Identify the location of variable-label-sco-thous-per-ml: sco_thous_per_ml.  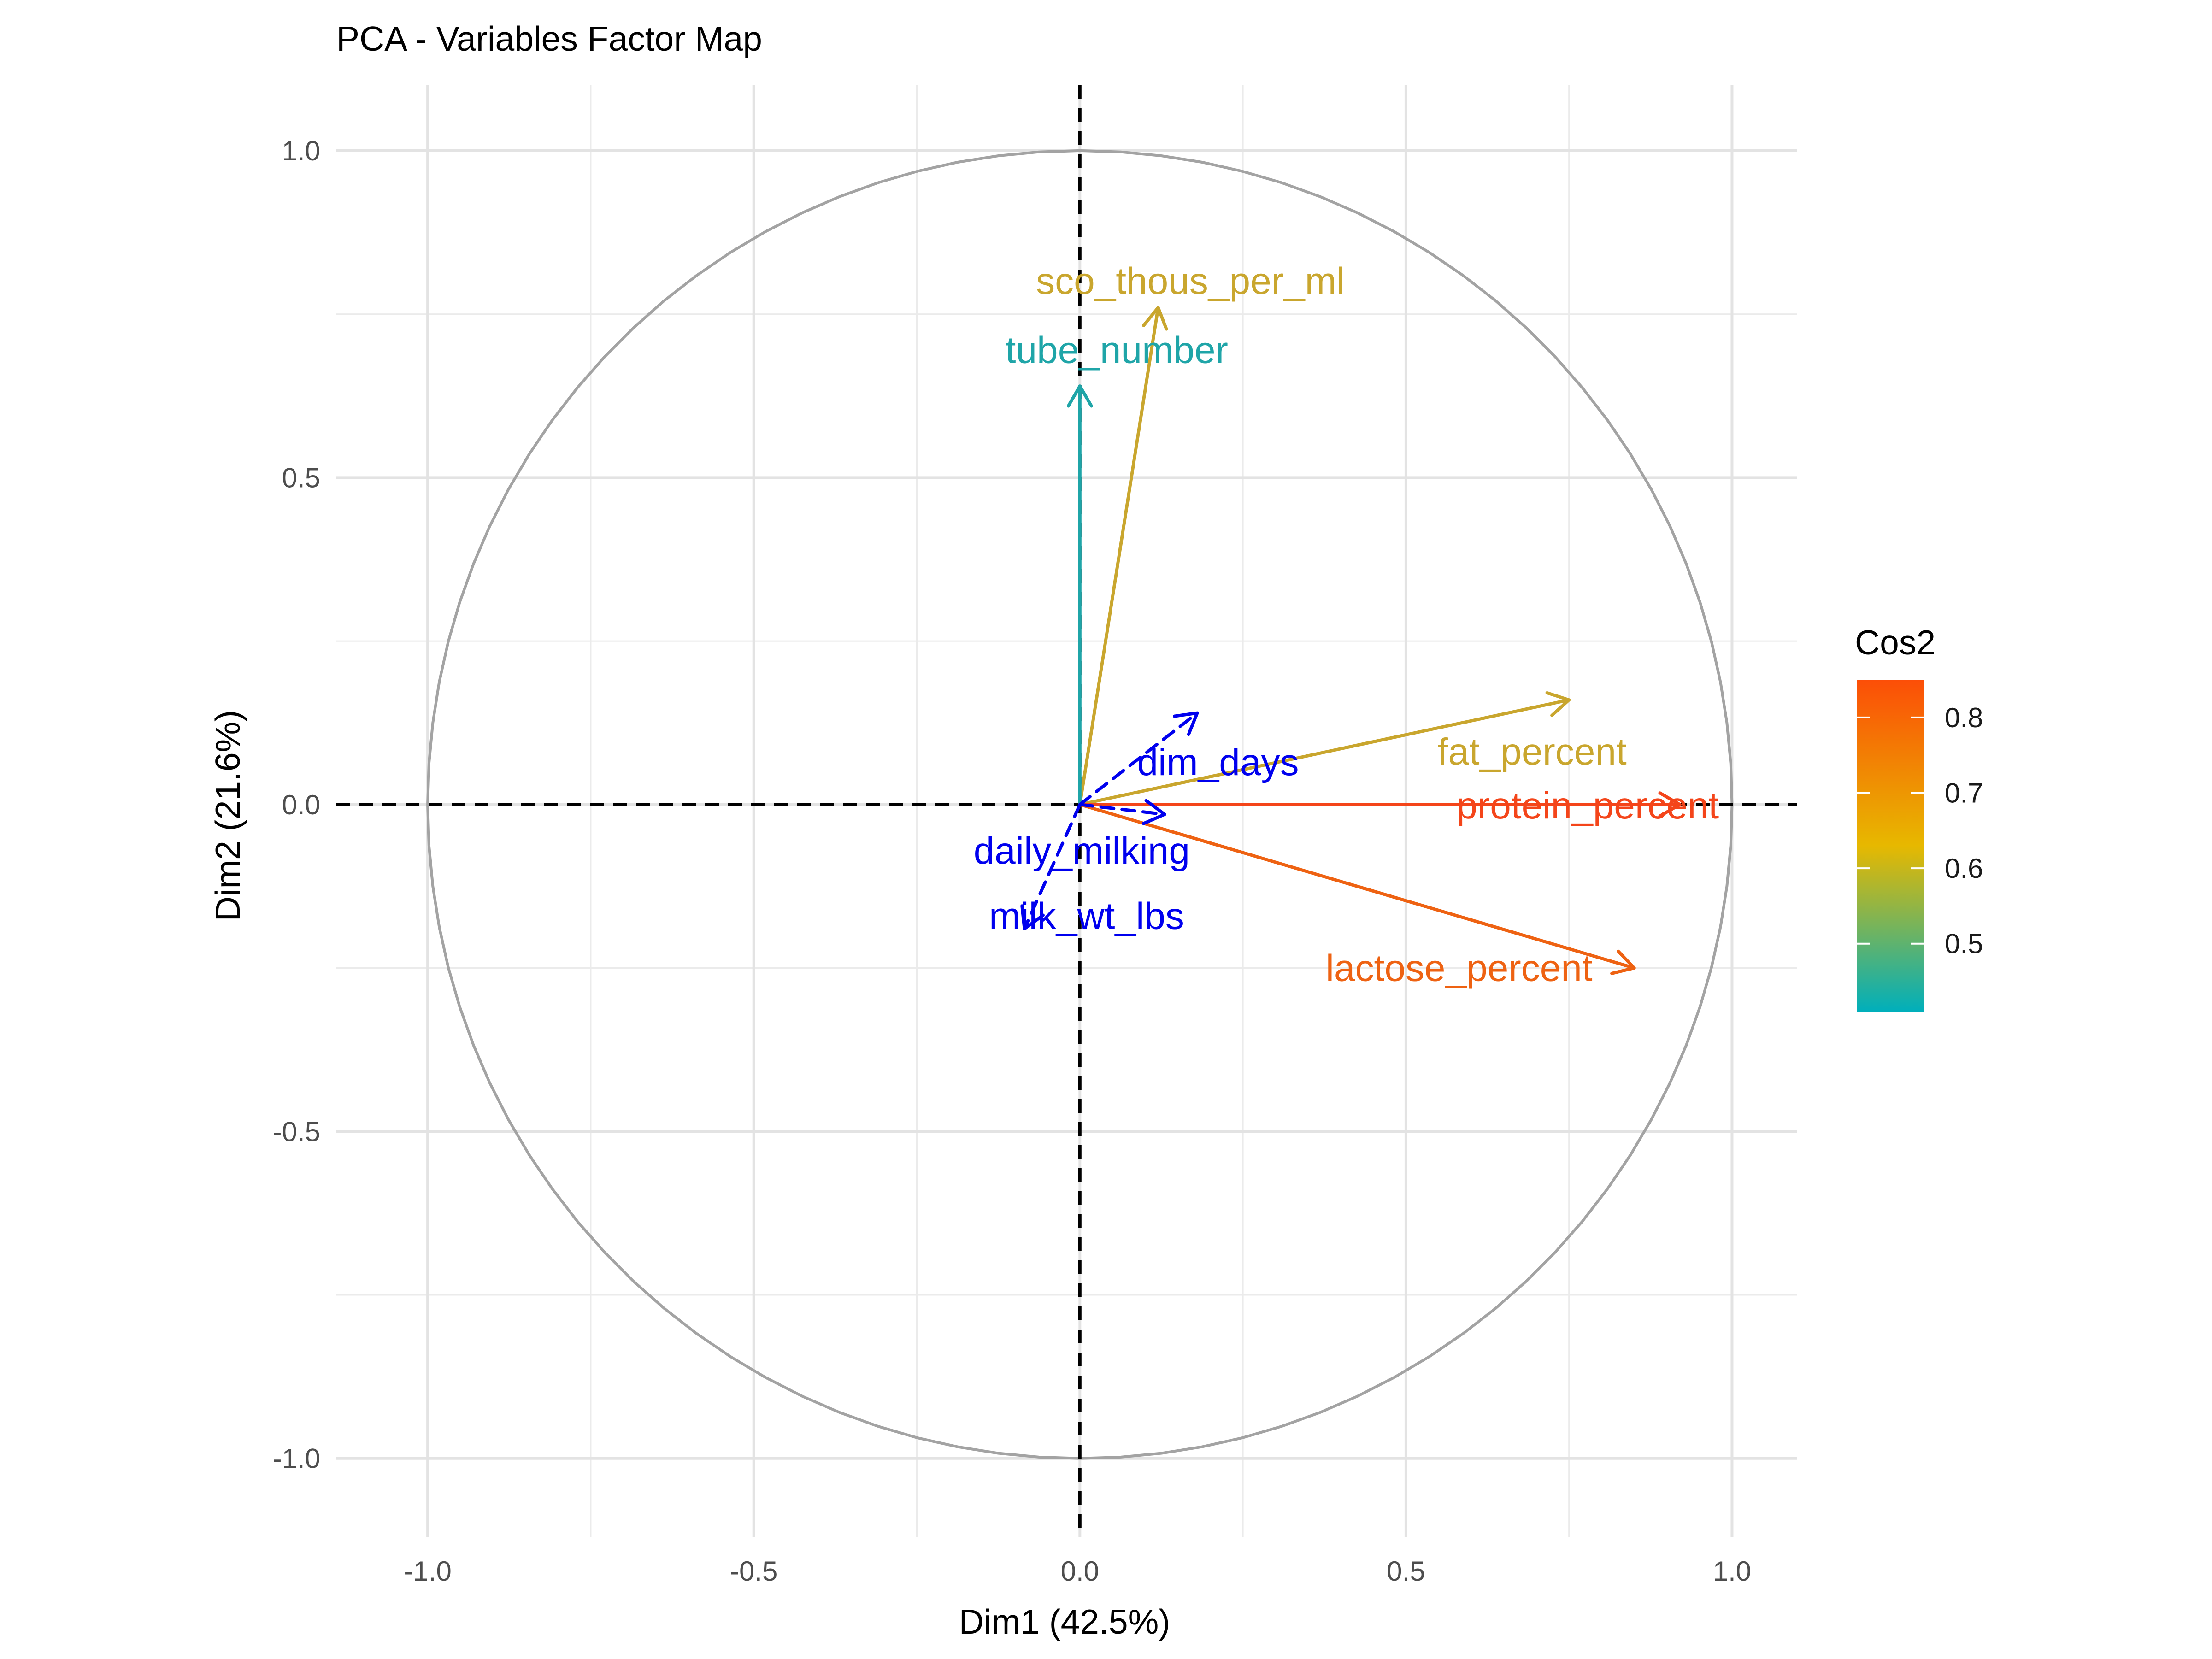
(1190, 281).